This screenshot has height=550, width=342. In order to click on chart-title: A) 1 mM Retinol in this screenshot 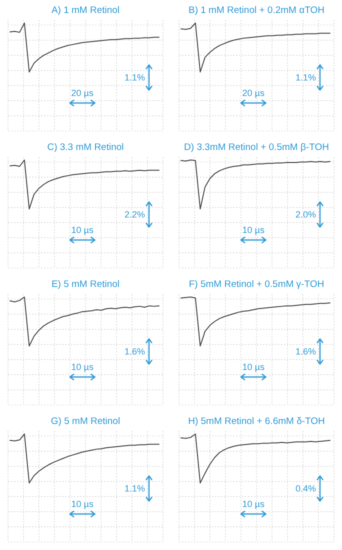, I will do `click(85, 10)`.